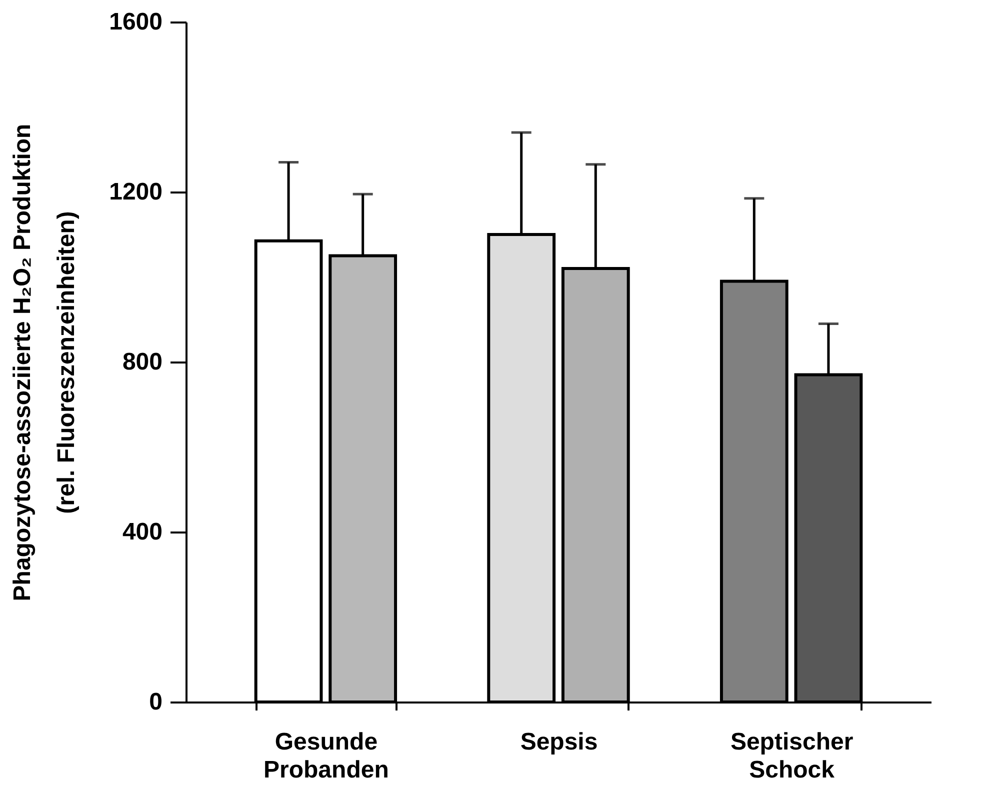 This screenshot has height=812, width=981. I want to click on y-axis-title: Phagozytose-assoziierte H₂O₂ Produktion (rel. Fluoreszenzeinheiten), so click(44, 363).